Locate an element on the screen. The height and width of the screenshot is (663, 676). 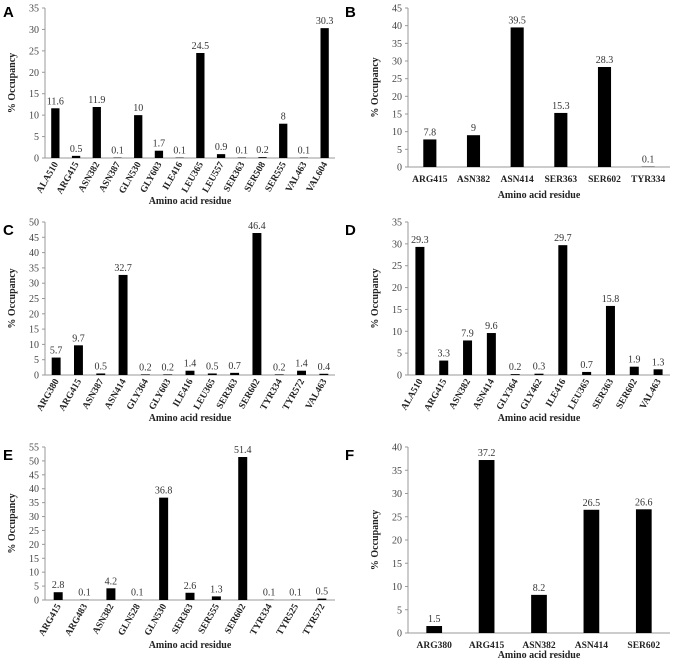
x-tick-label: ASN382 is located at coordinates (103, 619).